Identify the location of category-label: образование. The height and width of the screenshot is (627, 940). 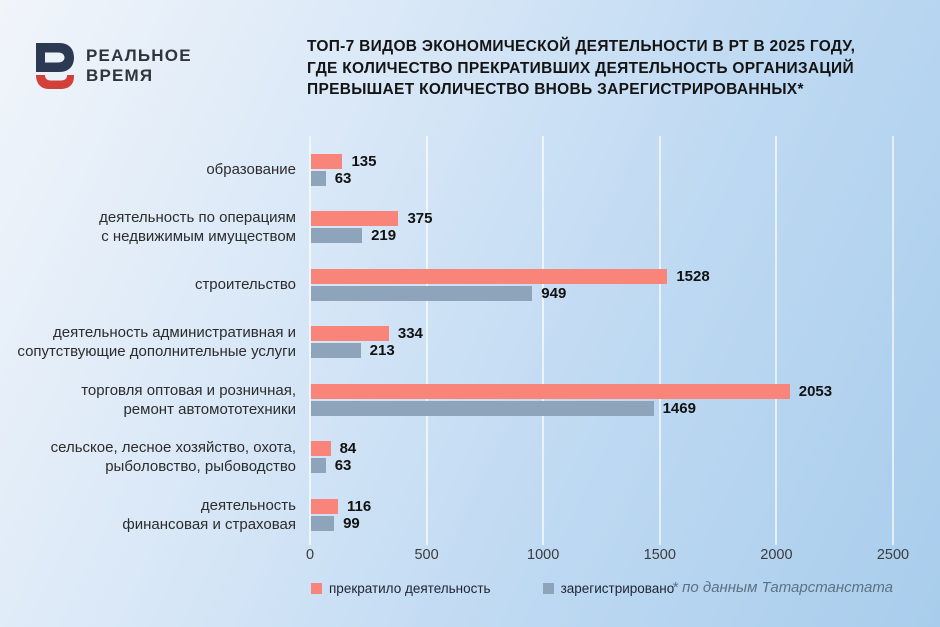
(251, 170).